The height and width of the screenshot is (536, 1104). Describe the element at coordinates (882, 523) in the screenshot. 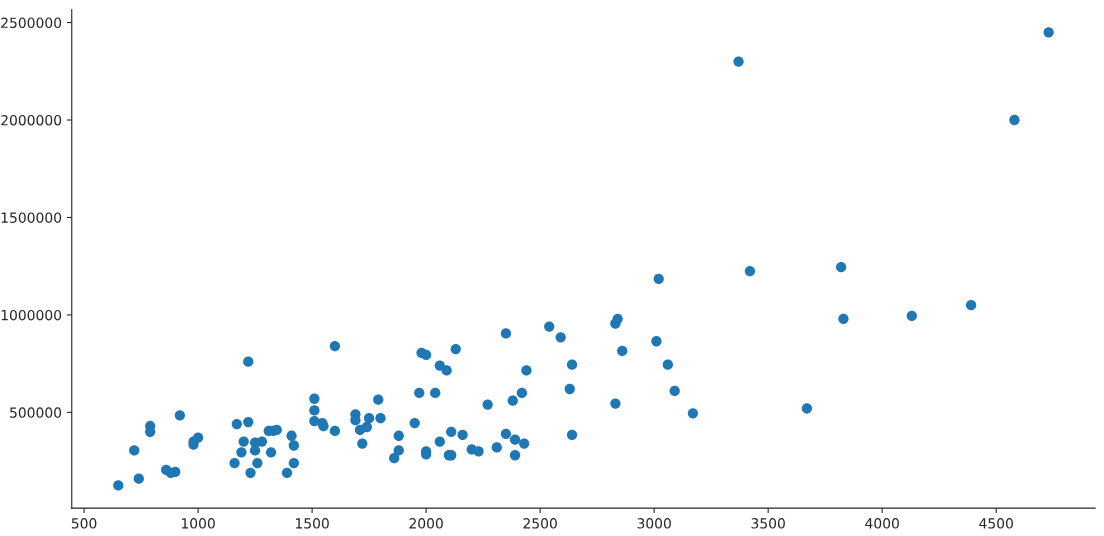

I see `x-tick-label: 4000` at that location.